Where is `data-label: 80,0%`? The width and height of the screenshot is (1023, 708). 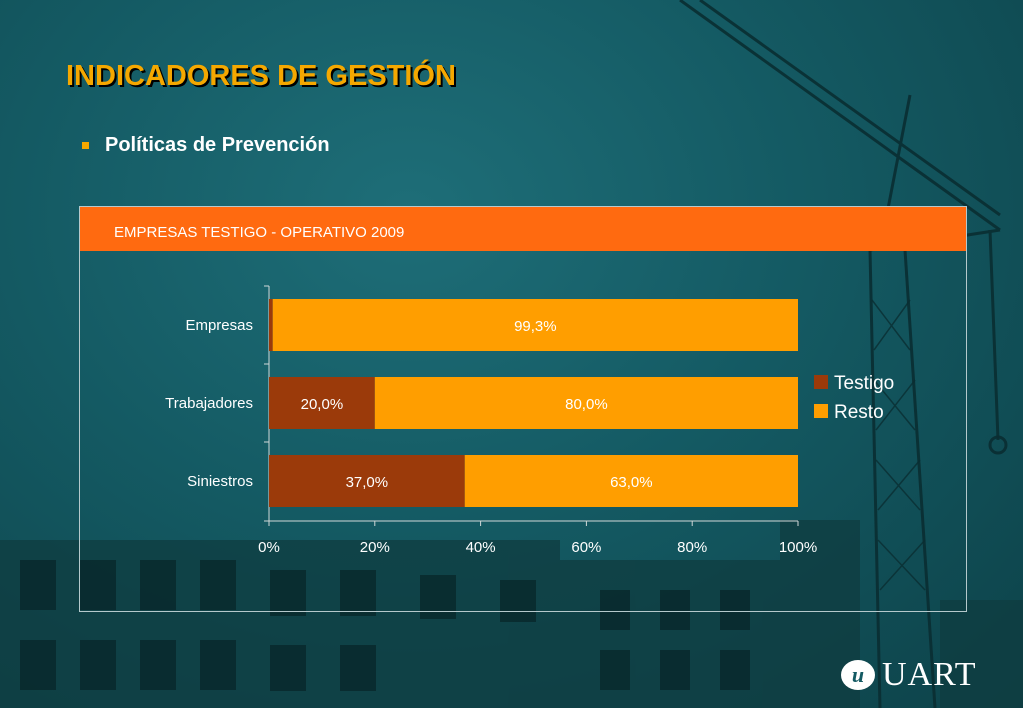
data-label: 80,0% is located at coordinates (586, 404).